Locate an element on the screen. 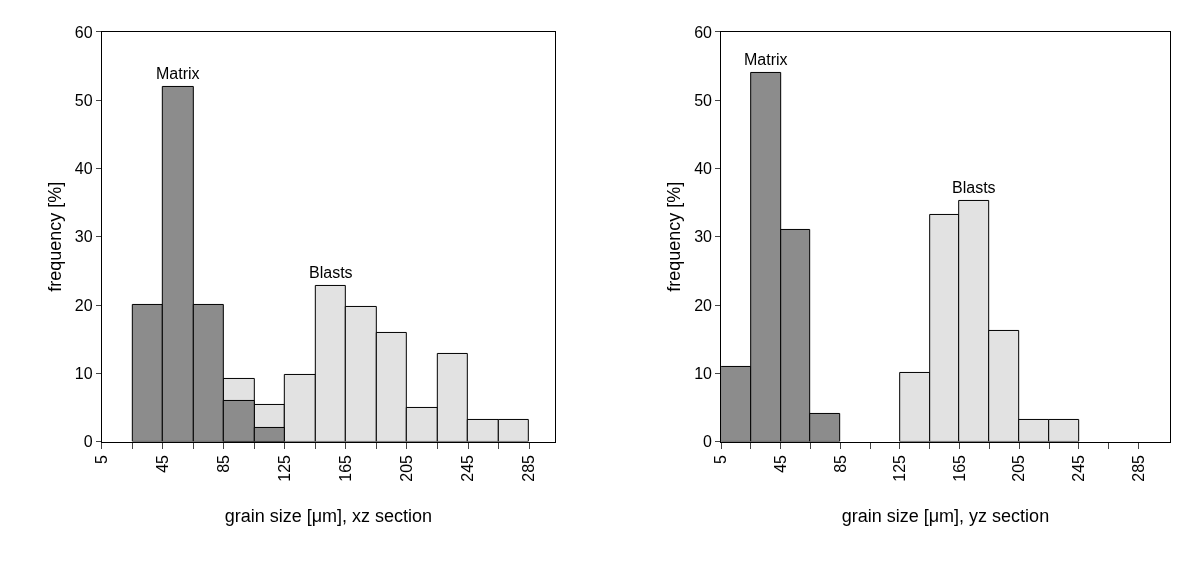  x-axis-title: grain size [μm], yz section is located at coordinates (945, 515).